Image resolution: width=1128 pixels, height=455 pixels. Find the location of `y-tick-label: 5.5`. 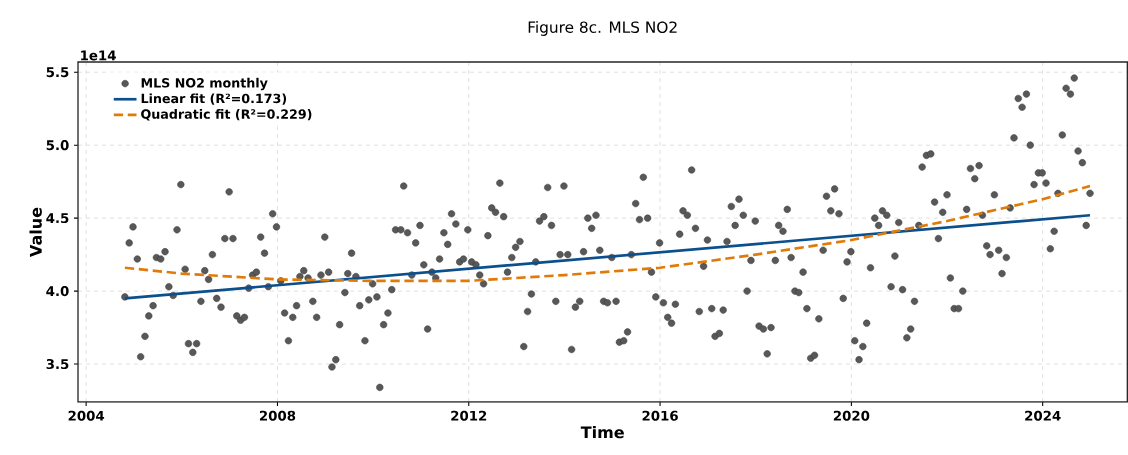

y-tick-label: 5.5 is located at coordinates (57, 72).